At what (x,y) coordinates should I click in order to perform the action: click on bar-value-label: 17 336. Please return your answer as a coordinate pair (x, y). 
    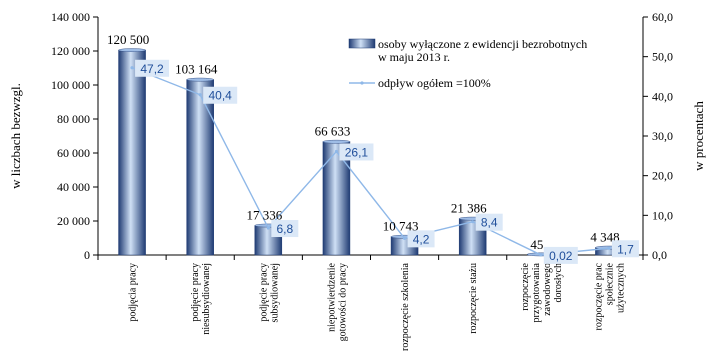
    Looking at the image, I should click on (264, 215).